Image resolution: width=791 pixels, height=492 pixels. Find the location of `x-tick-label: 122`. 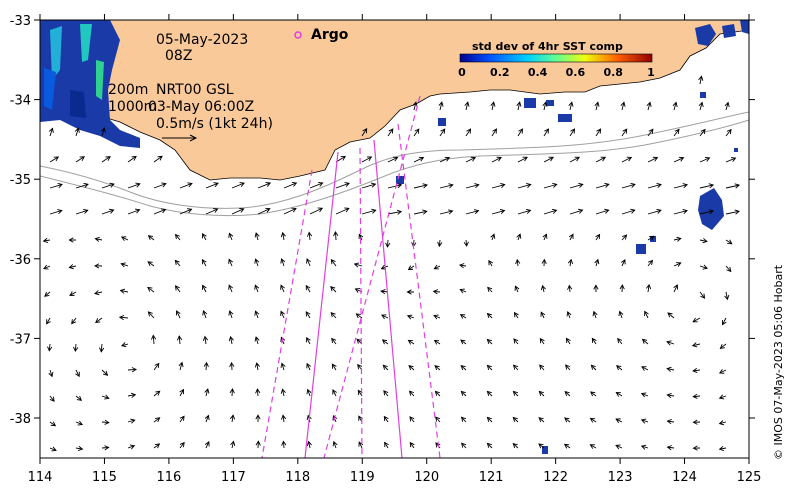

x-tick-label: 122 is located at coordinates (555, 477).